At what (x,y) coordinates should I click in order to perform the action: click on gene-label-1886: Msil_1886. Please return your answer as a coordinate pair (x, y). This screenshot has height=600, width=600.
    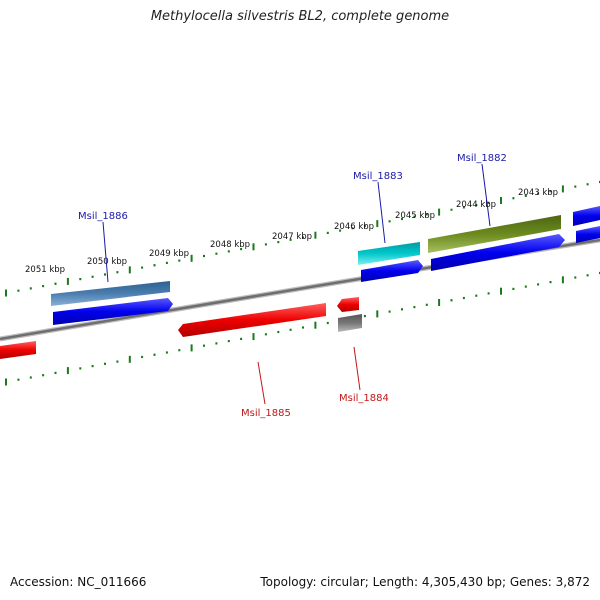
    Looking at the image, I should click on (103, 216).